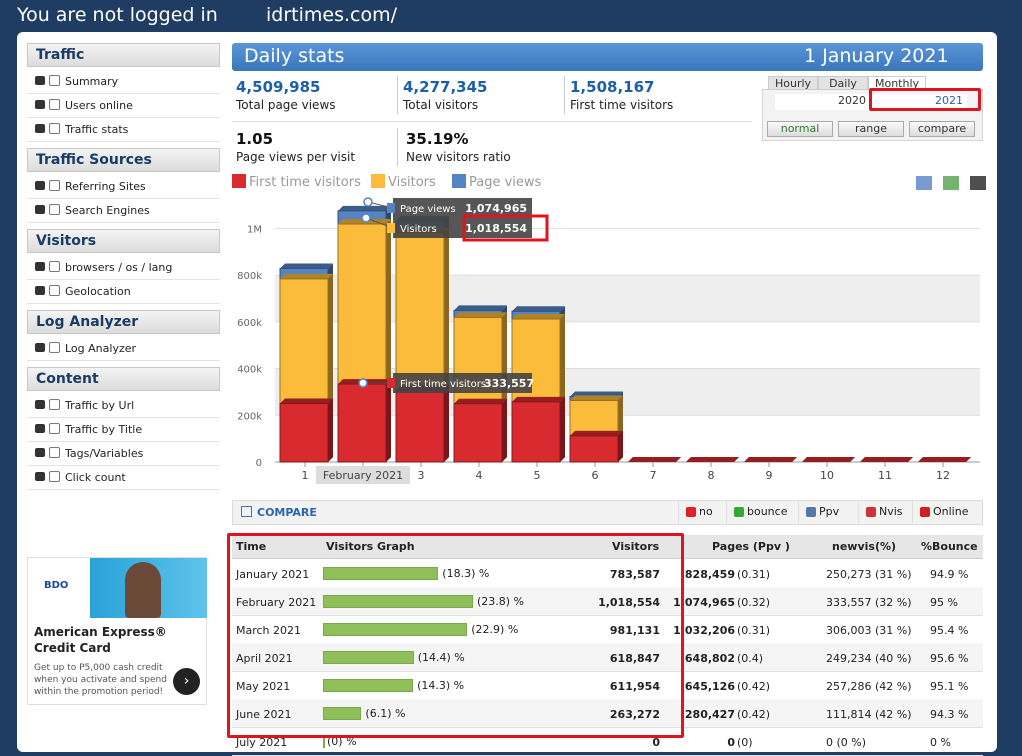 The image size is (1022, 756). What do you see at coordinates (287, 512) in the screenshot?
I see `compare-title: COMPARE` at bounding box center [287, 512].